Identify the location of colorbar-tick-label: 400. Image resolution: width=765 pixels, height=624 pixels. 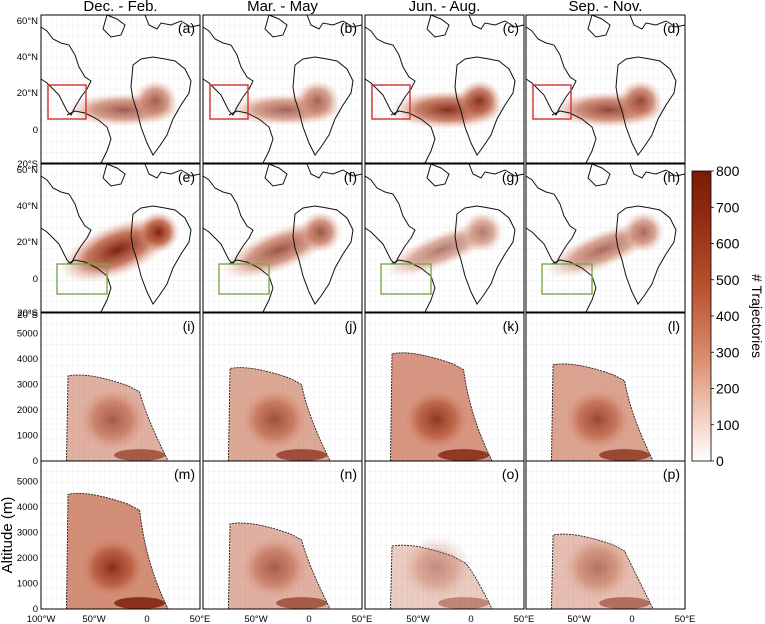
(728, 316).